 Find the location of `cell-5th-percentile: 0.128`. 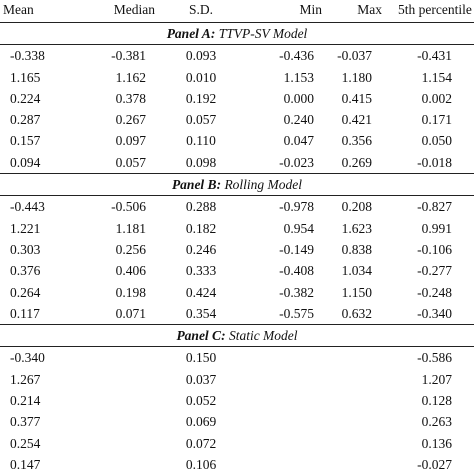

cell-5th-percentile: 0.128 is located at coordinates (436, 401).